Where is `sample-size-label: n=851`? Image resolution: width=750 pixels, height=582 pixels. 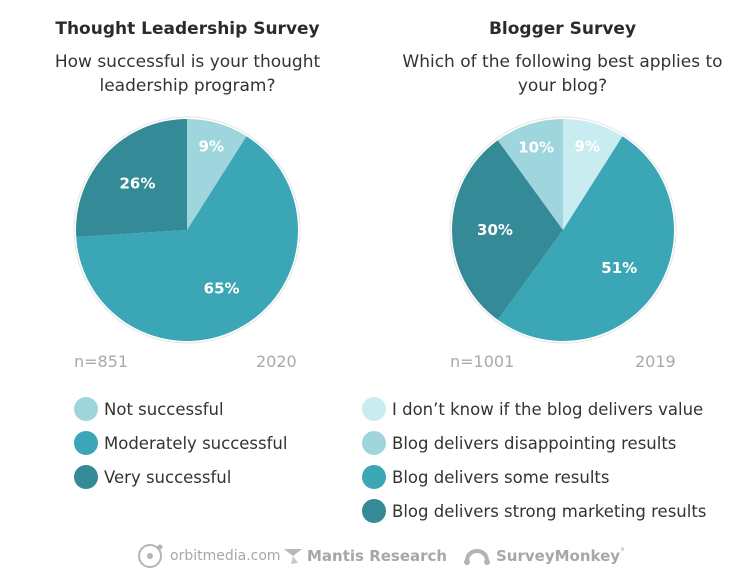
sample-size-label: n=851 is located at coordinates (101, 361).